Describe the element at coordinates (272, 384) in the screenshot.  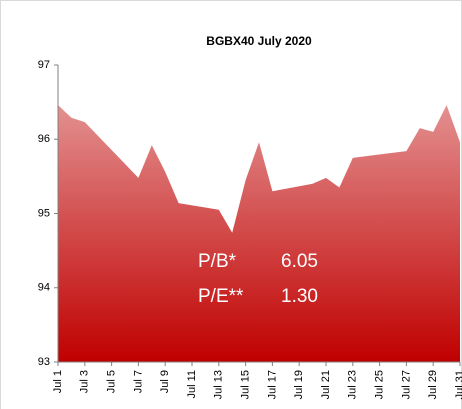
I see `x-tick-label: Jul 17` at that location.